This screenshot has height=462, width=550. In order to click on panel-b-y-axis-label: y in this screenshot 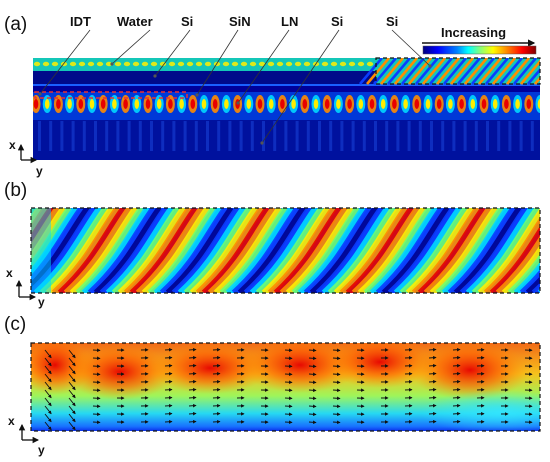, I will do `click(41, 302)`.